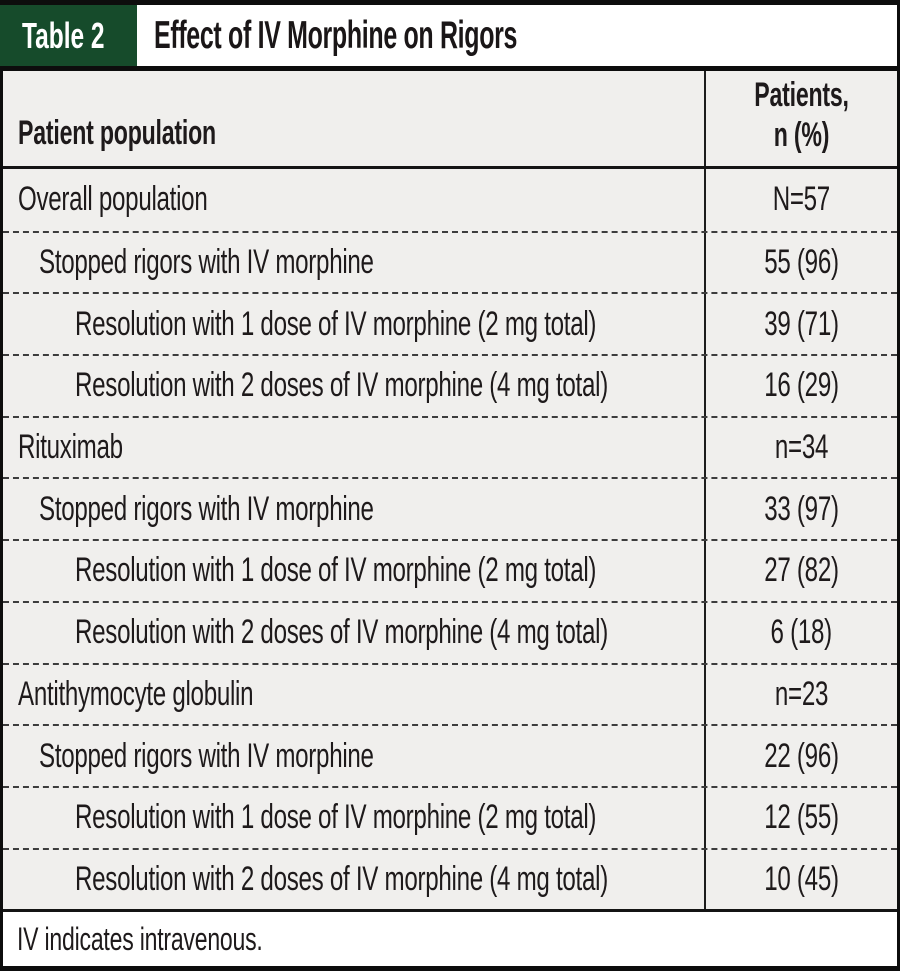 The image size is (900, 971). Describe the element at coordinates (63, 35) in the screenshot. I see `table-number-label: Table 2` at that location.